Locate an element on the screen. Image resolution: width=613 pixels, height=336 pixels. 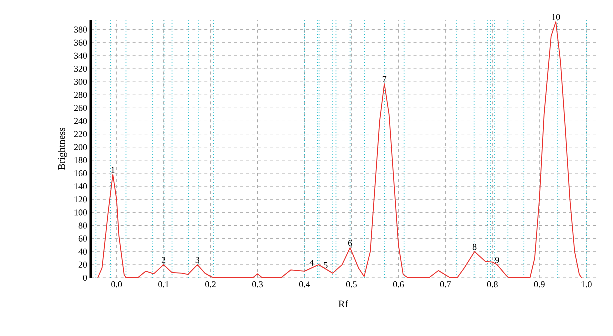
annotation: 10 is located at coordinates (556, 17).